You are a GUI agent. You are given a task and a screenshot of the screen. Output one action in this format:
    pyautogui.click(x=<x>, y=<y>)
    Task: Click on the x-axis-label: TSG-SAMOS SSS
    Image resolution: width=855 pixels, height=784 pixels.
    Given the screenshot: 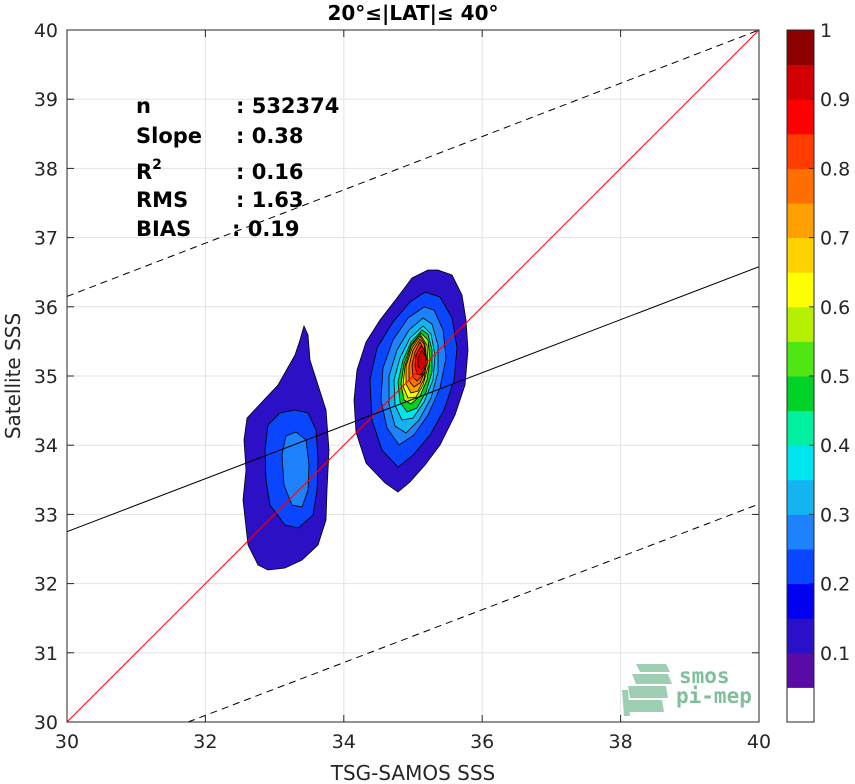 What is the action you would take?
    pyautogui.click(x=413, y=772)
    